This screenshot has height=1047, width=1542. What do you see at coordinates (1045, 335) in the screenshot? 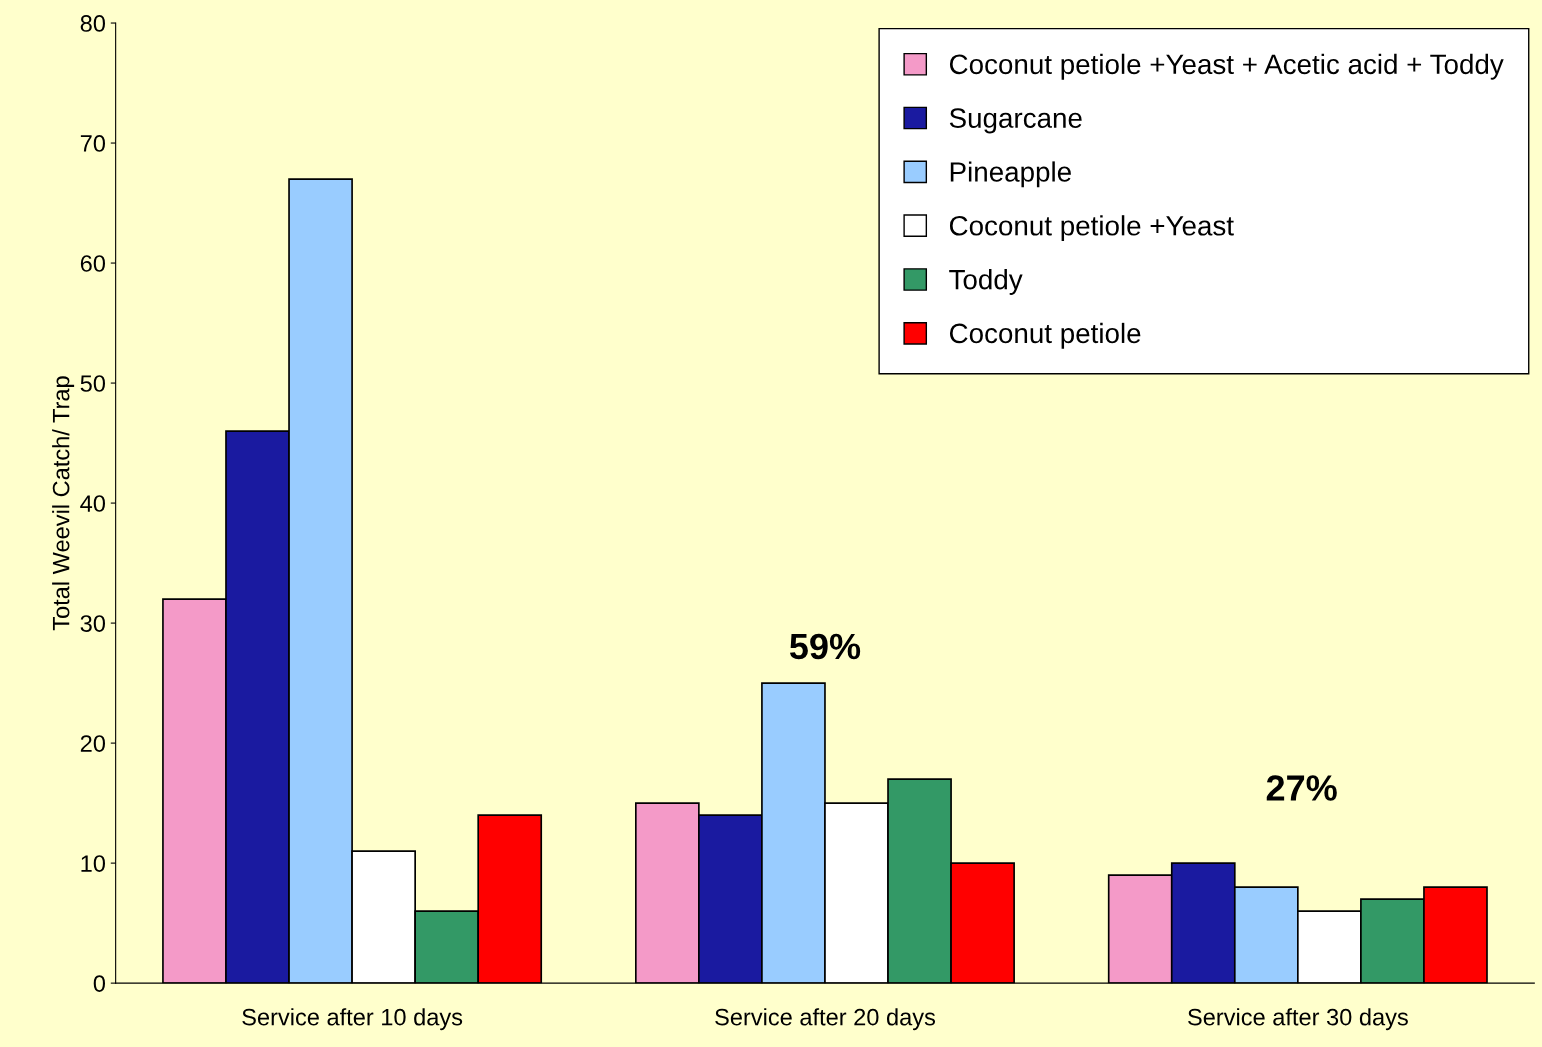
I see `legend-label: Coconut petiole` at bounding box center [1045, 335].